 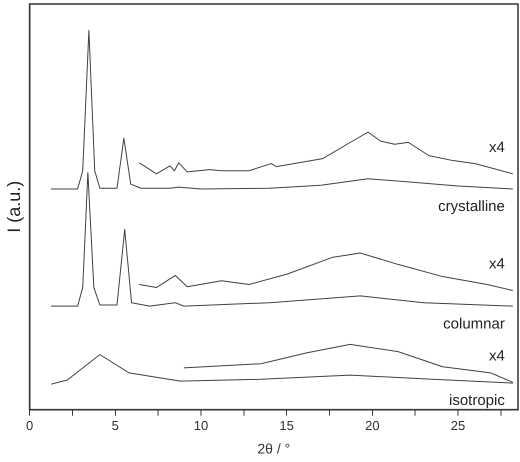 What do you see at coordinates (273, 448) in the screenshot?
I see `x-axis-title: 2θ / °` at bounding box center [273, 448].